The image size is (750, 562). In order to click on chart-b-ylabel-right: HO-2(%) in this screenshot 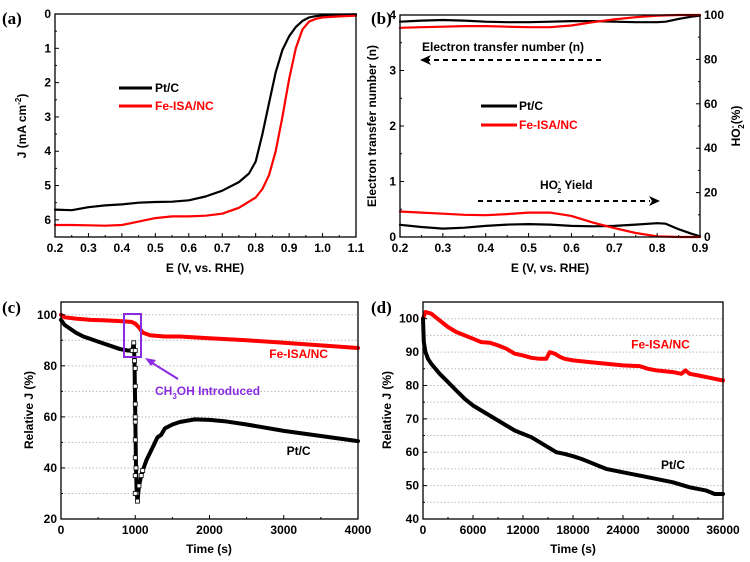, I will do `click(737, 126)`.